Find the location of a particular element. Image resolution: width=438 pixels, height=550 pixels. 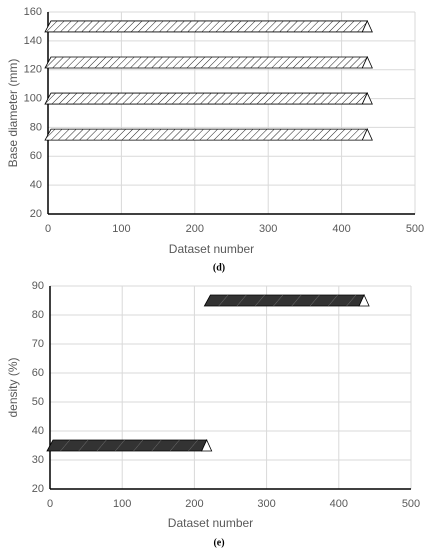

y-axis-label: Base diameter (mm) is located at coordinates (13, 113).